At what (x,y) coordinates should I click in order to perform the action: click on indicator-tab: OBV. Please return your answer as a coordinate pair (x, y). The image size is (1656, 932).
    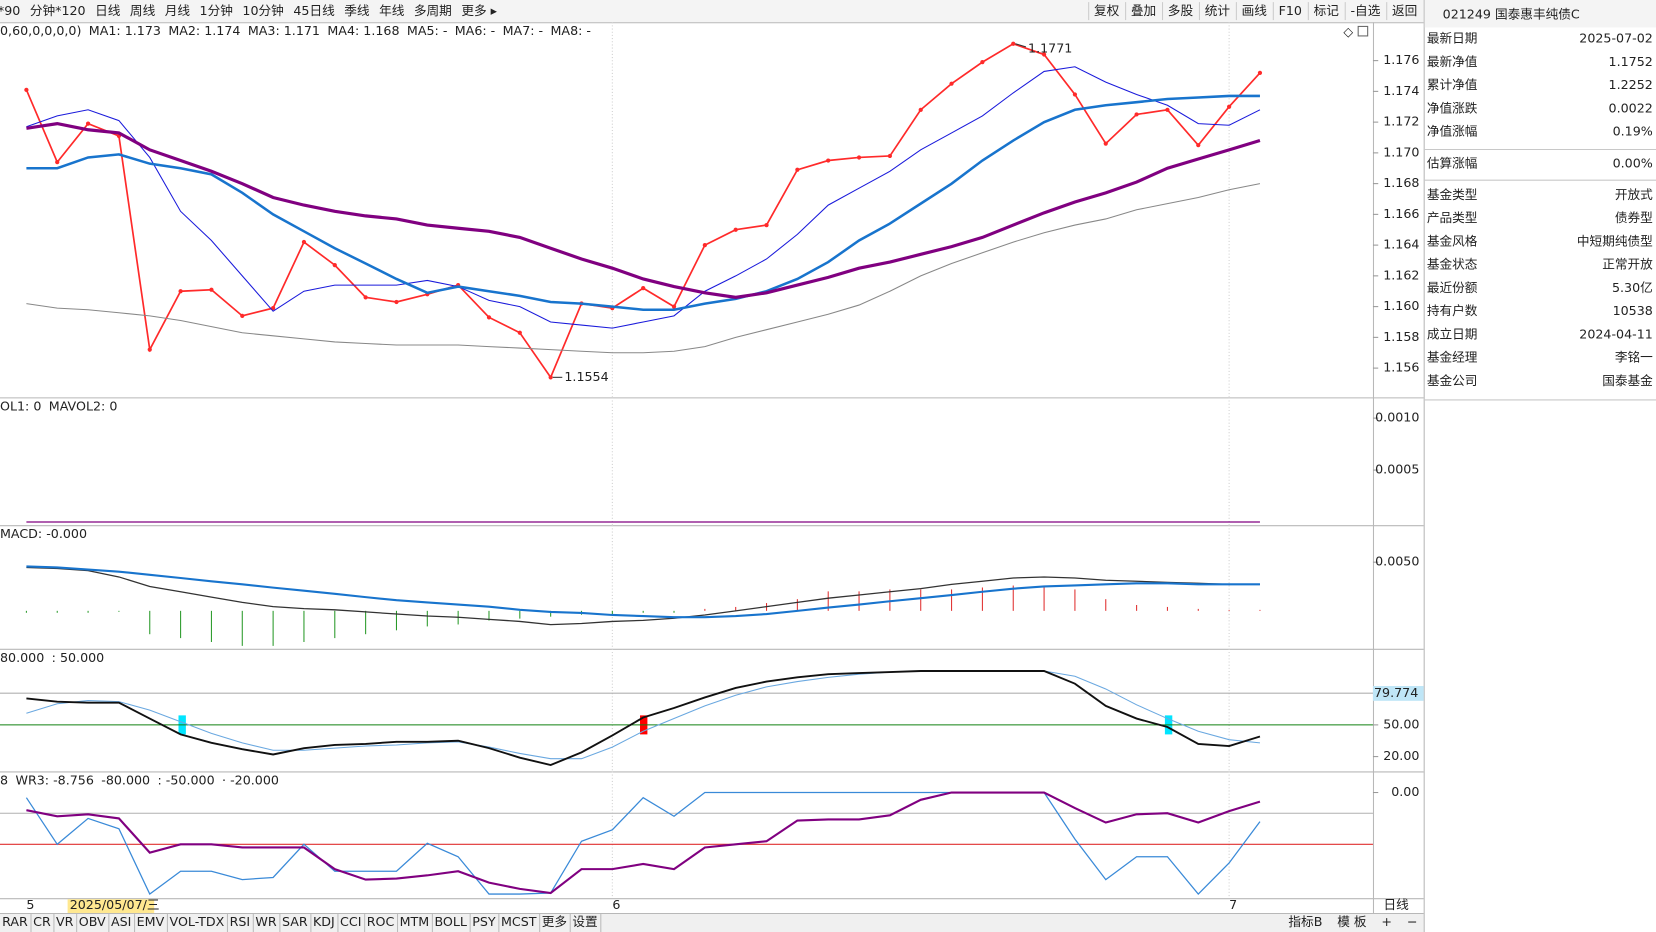
    Looking at the image, I should click on (92, 921).